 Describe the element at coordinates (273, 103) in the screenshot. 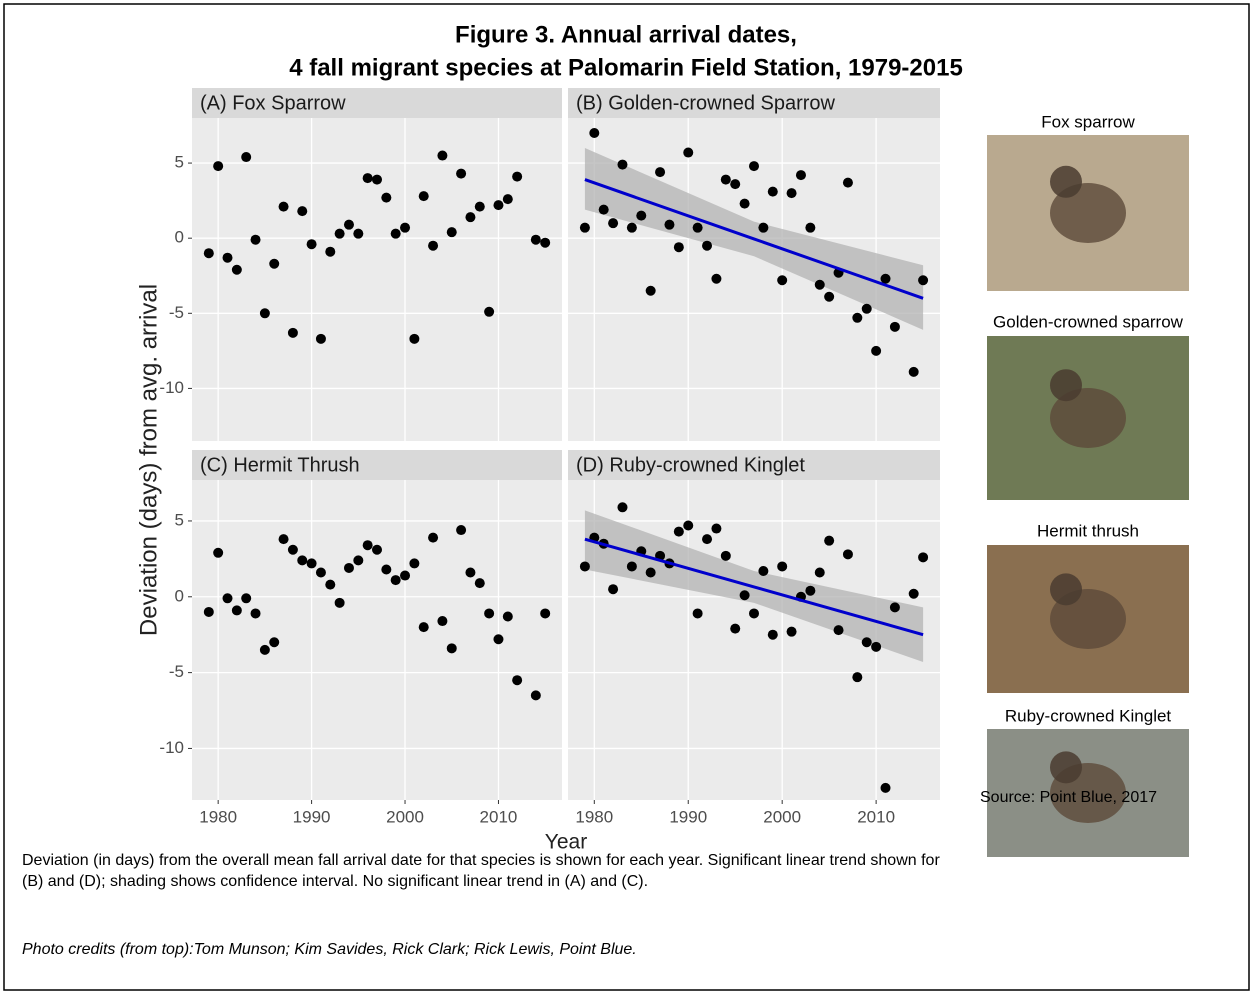

I see `panel-title: (A) Fox Sparrow` at that location.